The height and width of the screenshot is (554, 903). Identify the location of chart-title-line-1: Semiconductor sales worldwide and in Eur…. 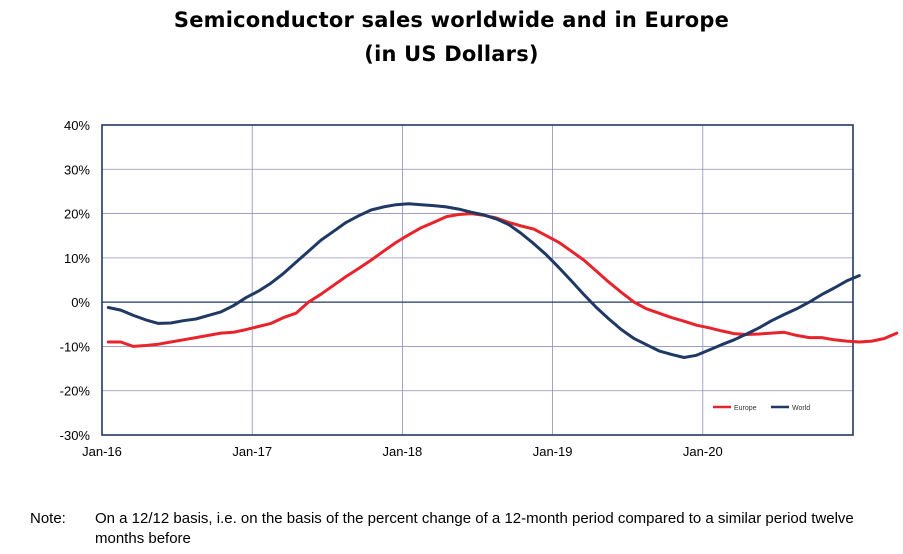
(451, 20).